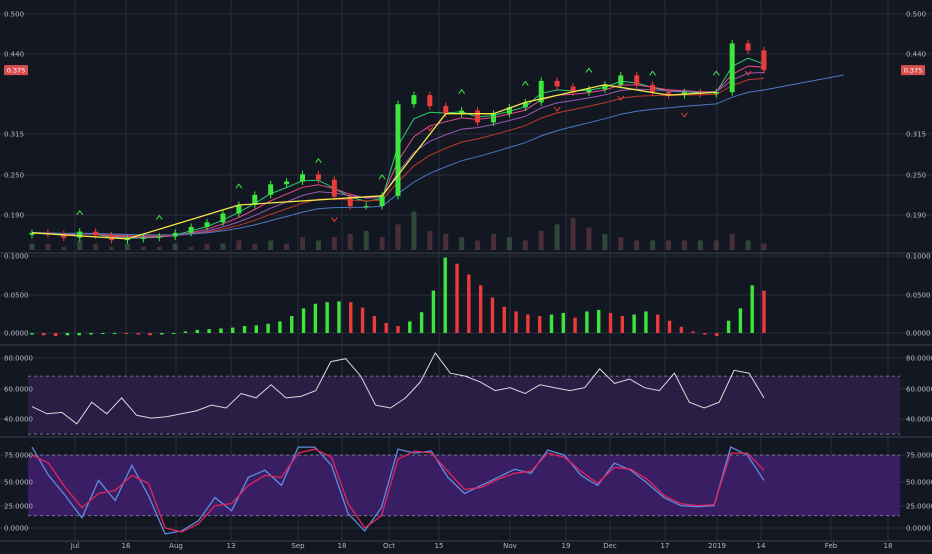  What do you see at coordinates (16, 296) in the screenshot?
I see `macd-tick-label-left: 0.0500` at bounding box center [16, 296].